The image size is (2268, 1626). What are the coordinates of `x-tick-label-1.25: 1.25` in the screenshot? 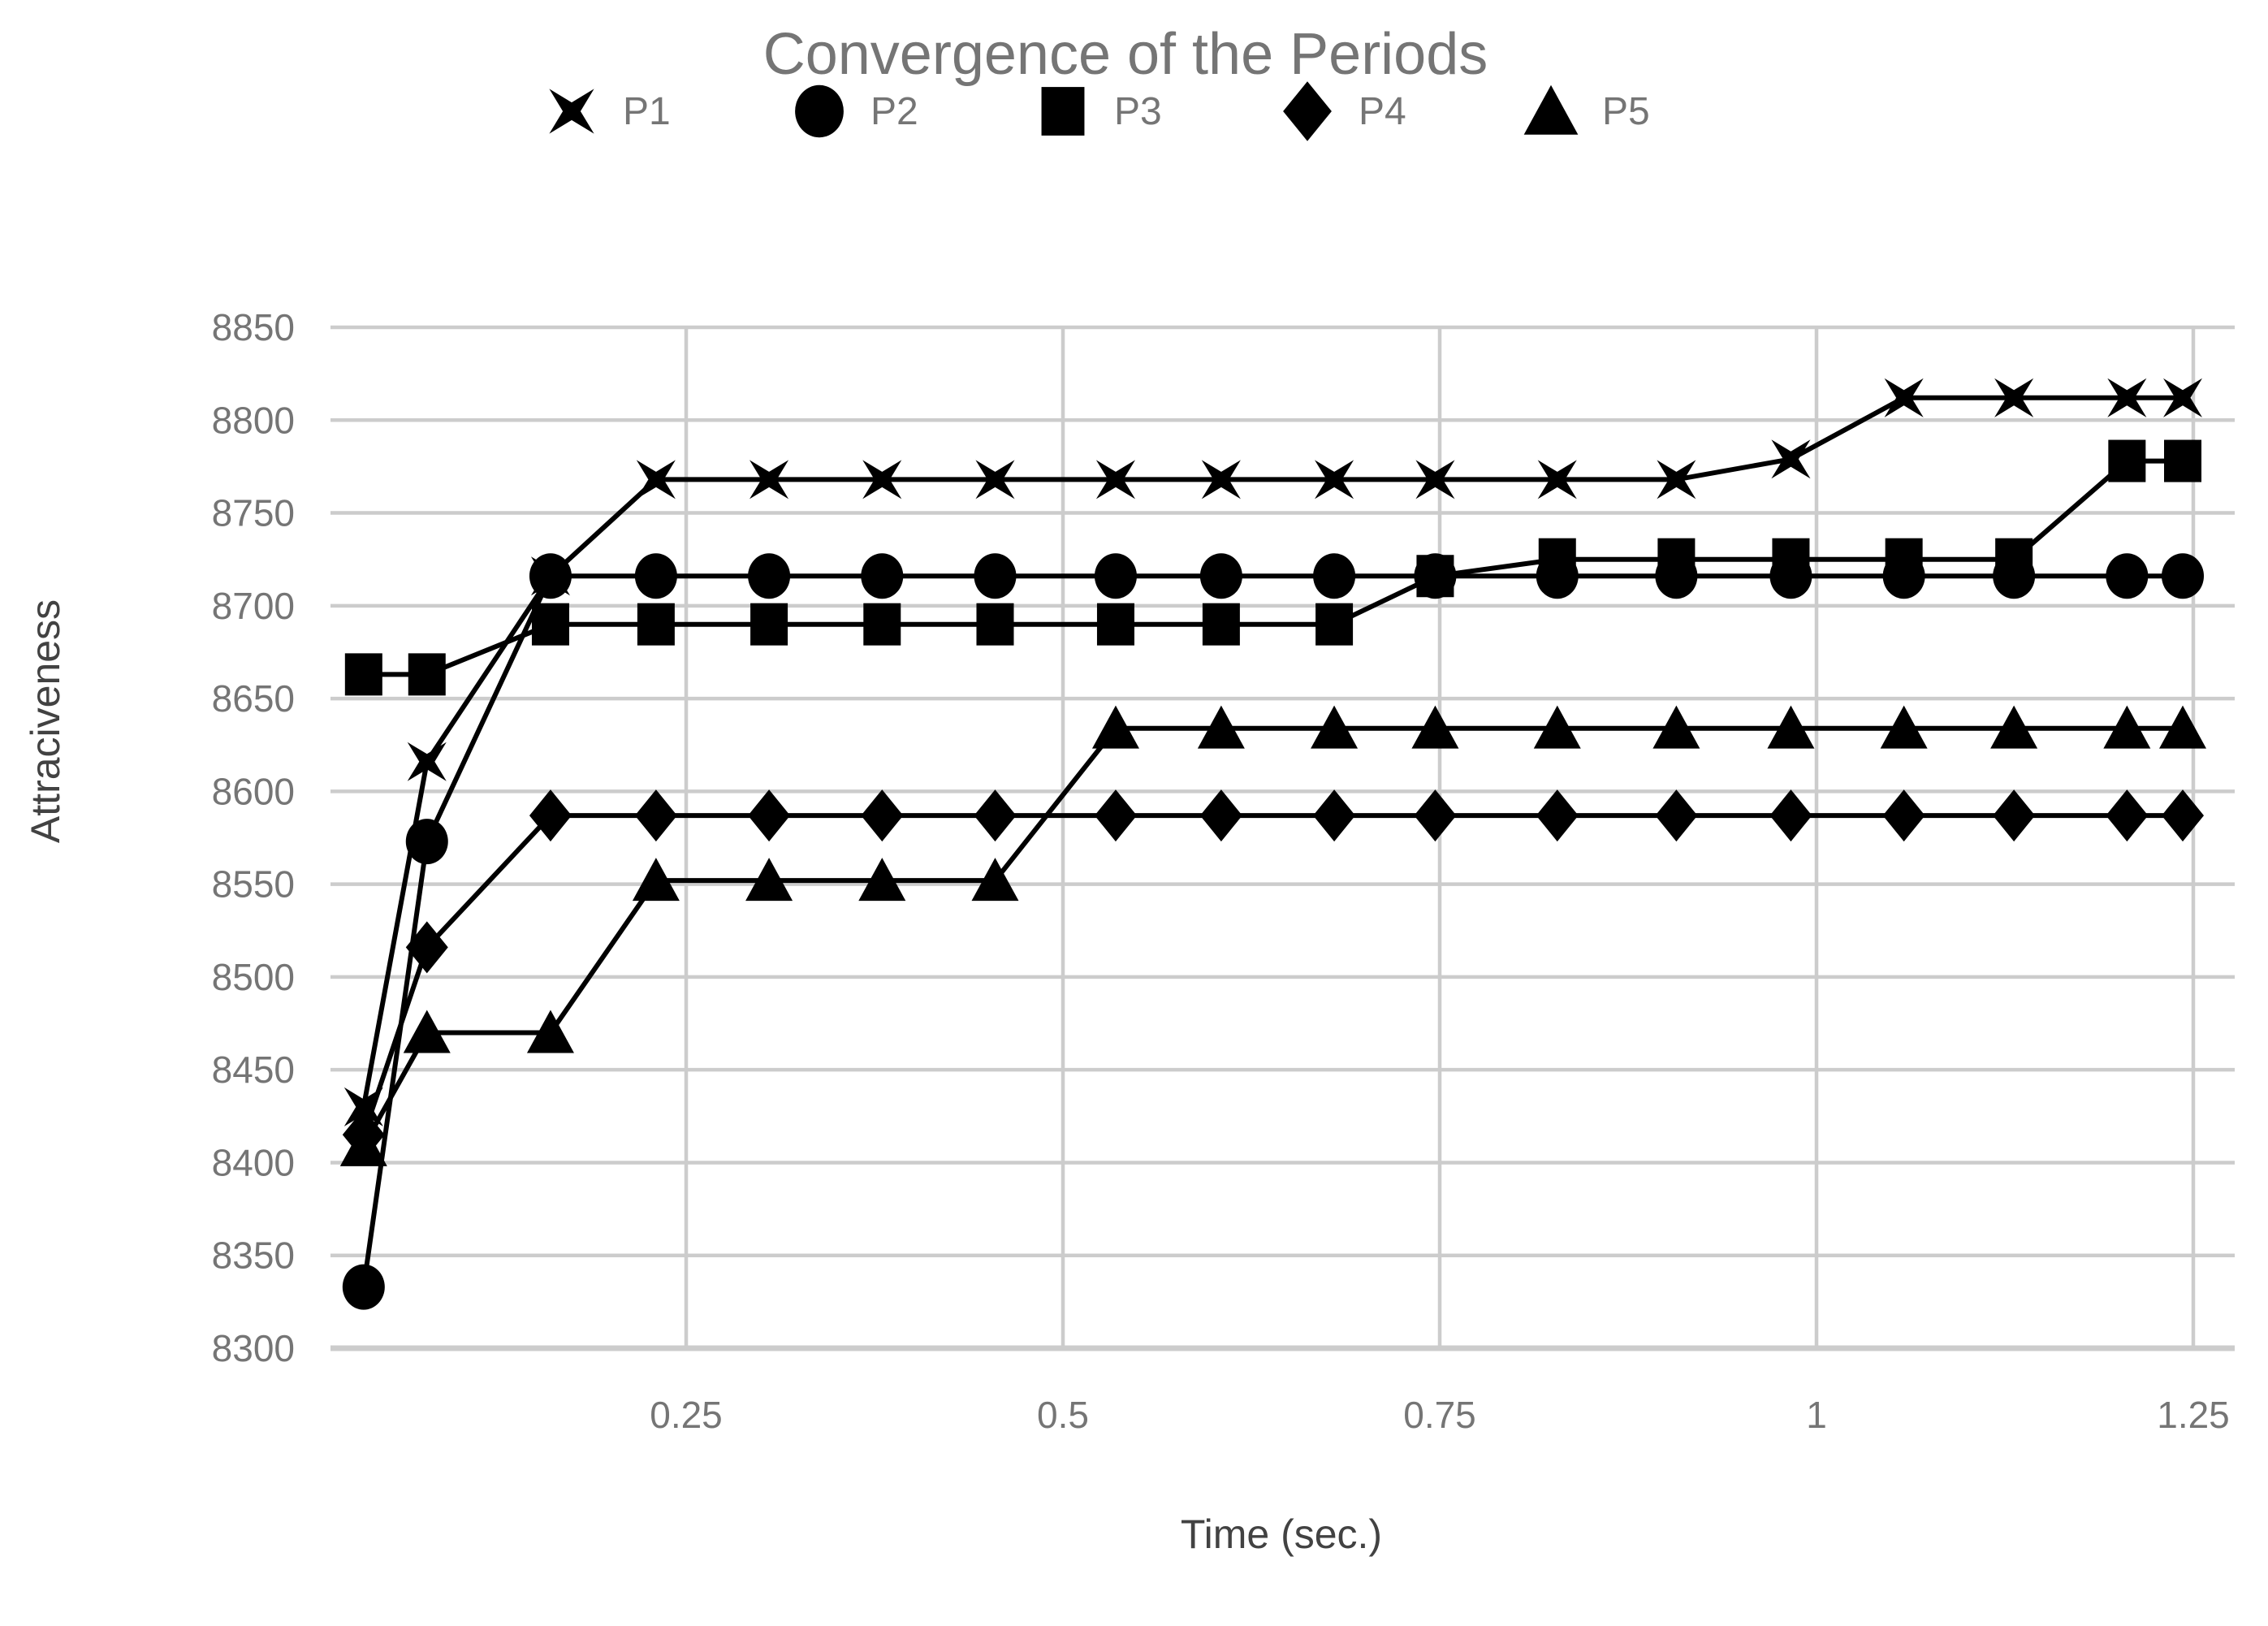 It's located at (2193, 1415).